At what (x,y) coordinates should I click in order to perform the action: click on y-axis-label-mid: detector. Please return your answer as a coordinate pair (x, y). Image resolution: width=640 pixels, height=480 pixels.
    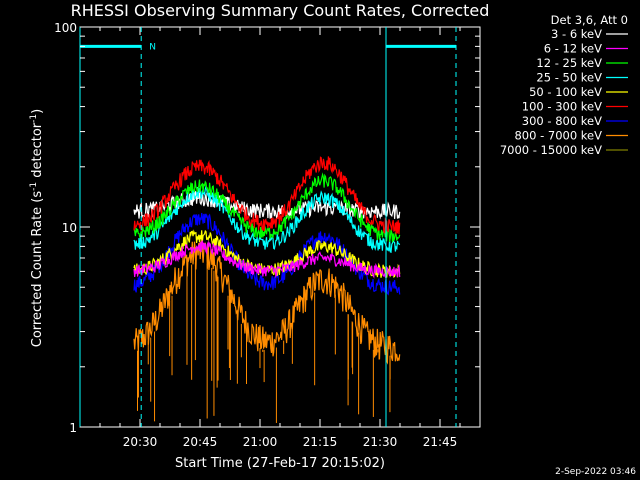
    Looking at the image, I should click on (37, 152).